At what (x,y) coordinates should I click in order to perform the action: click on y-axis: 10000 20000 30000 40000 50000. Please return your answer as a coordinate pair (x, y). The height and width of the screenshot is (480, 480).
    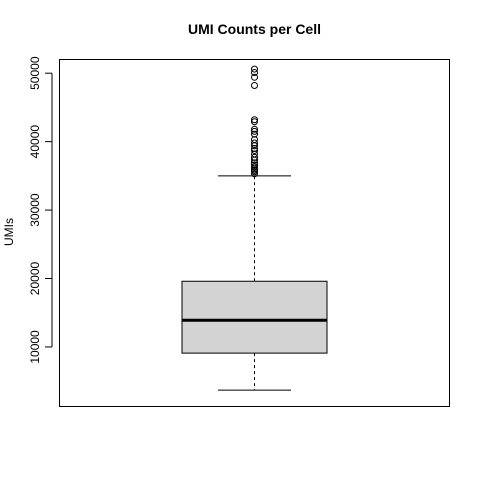
    Looking at the image, I should click on (40, 210).